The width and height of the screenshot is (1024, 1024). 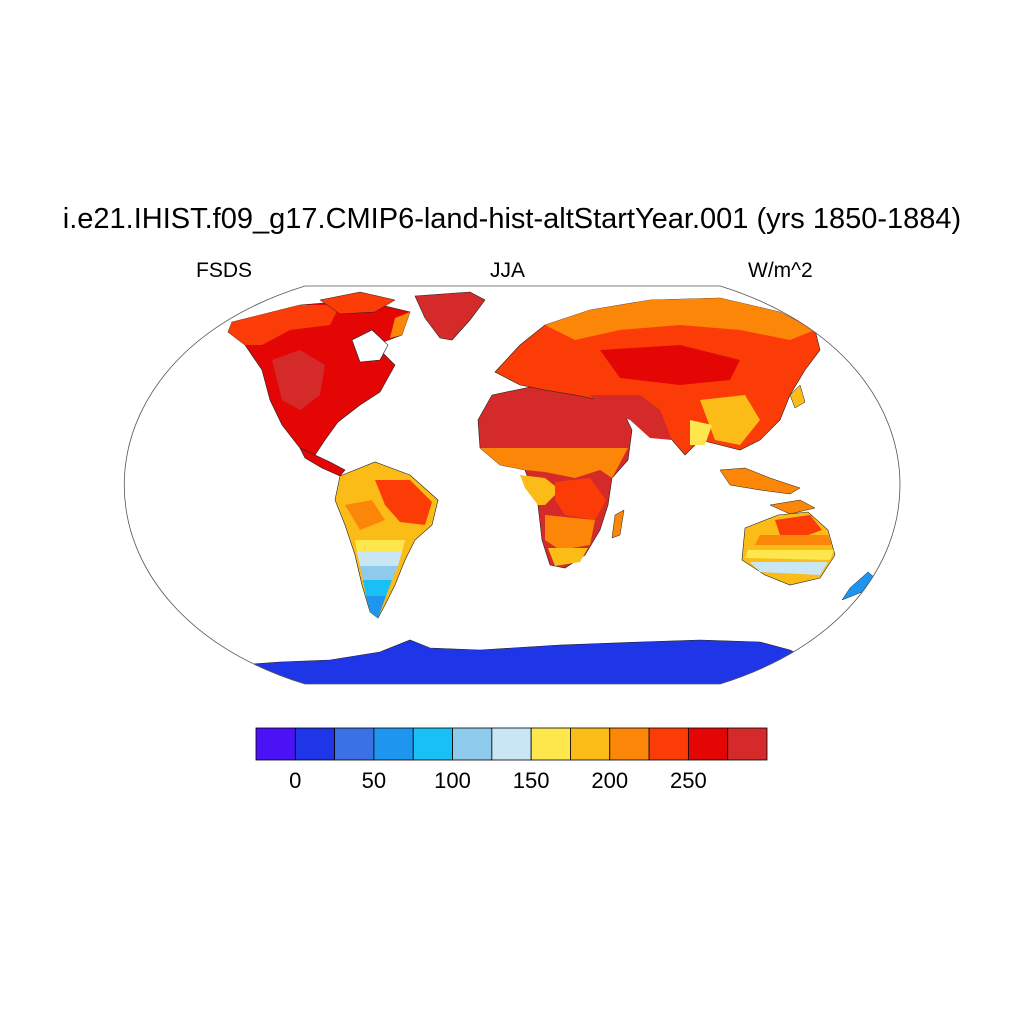 What do you see at coordinates (295, 780) in the screenshot?
I see `colorbar-tick-label: 0` at bounding box center [295, 780].